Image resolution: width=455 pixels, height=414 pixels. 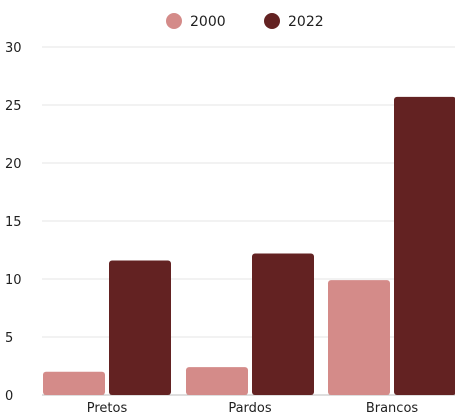 I want to click on y-axis-ticks: 0 5 10 15 20 25 30, so click(x=13, y=222).